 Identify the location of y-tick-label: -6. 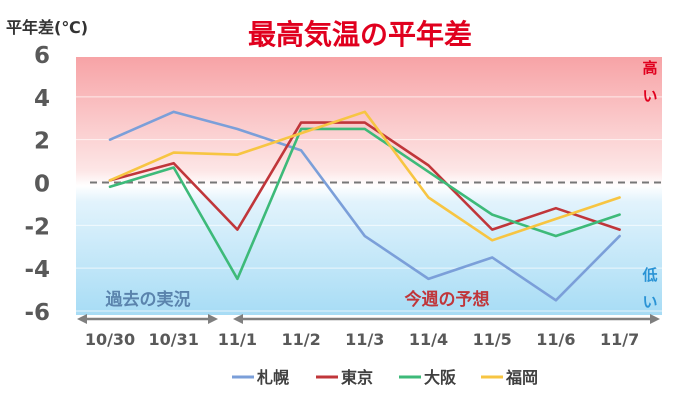
(37, 313).